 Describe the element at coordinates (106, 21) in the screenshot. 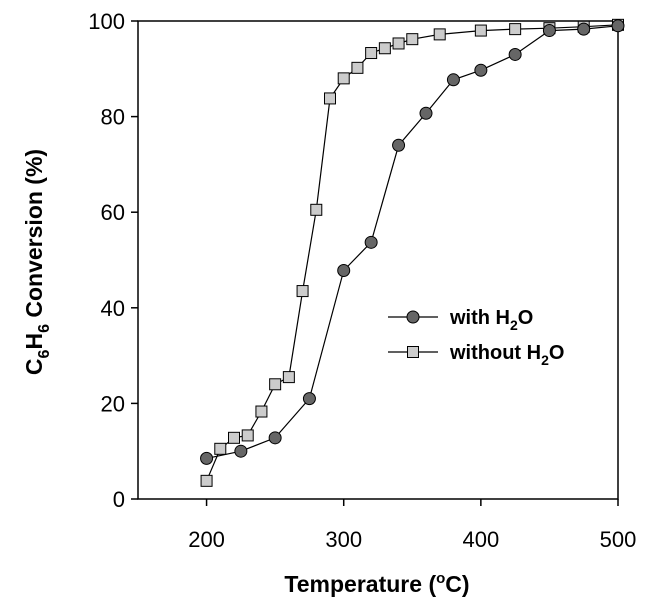

I see `y-tick-label: 100` at that location.